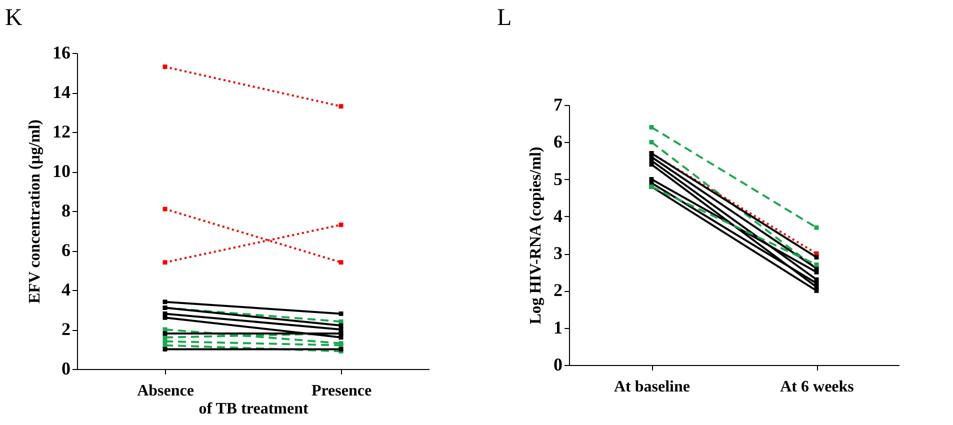  Describe the element at coordinates (61, 92) in the screenshot. I see `y-tick-label: 14` at that location.